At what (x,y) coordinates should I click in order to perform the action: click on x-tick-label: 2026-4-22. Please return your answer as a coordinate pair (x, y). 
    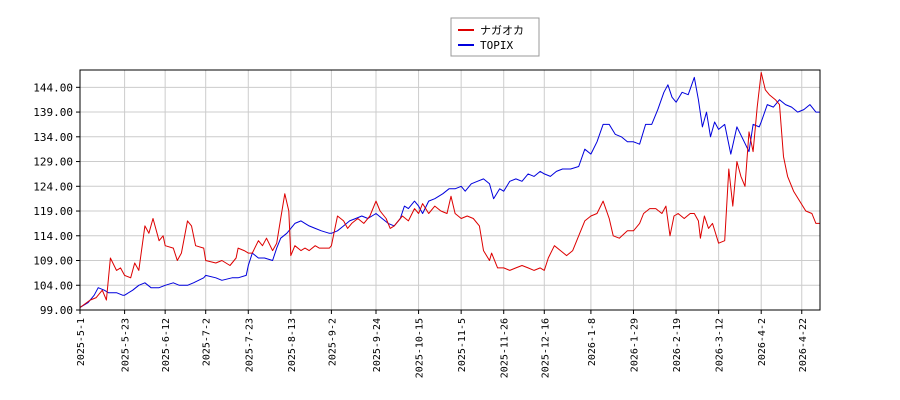
    Looking at the image, I should click on (803, 345).